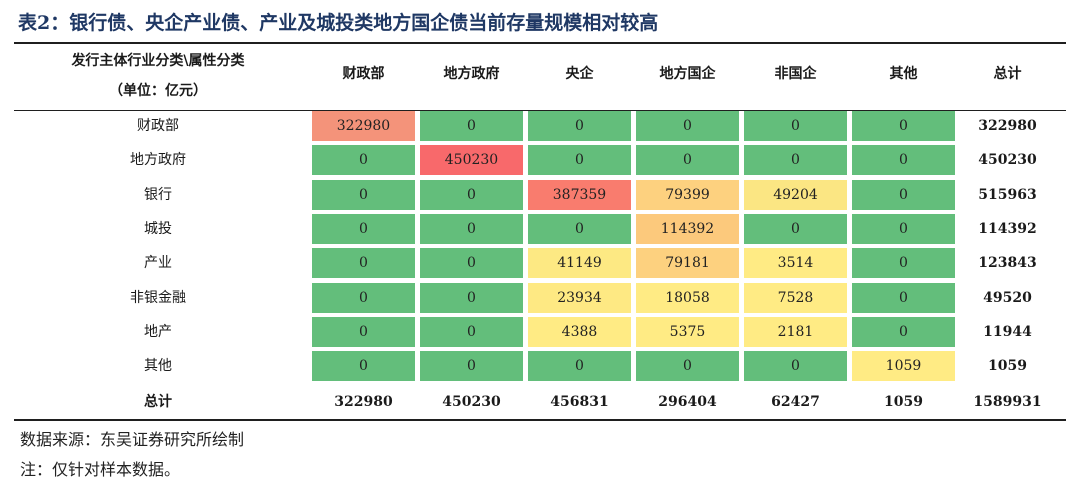  Describe the element at coordinates (540, 420) in the screenshot. I see `bottom-rule` at that location.